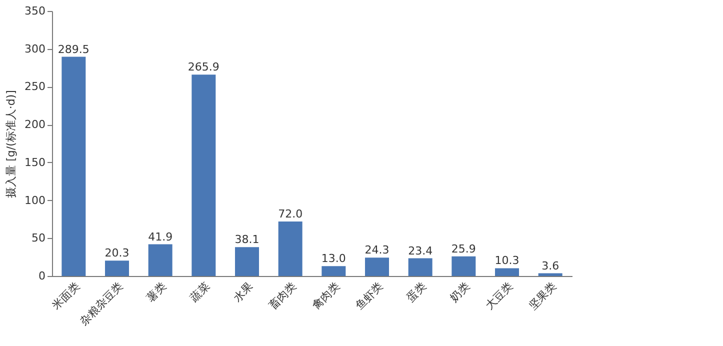 This screenshot has height=346, width=723. I want to click on data-label: 20.3, so click(117, 253).